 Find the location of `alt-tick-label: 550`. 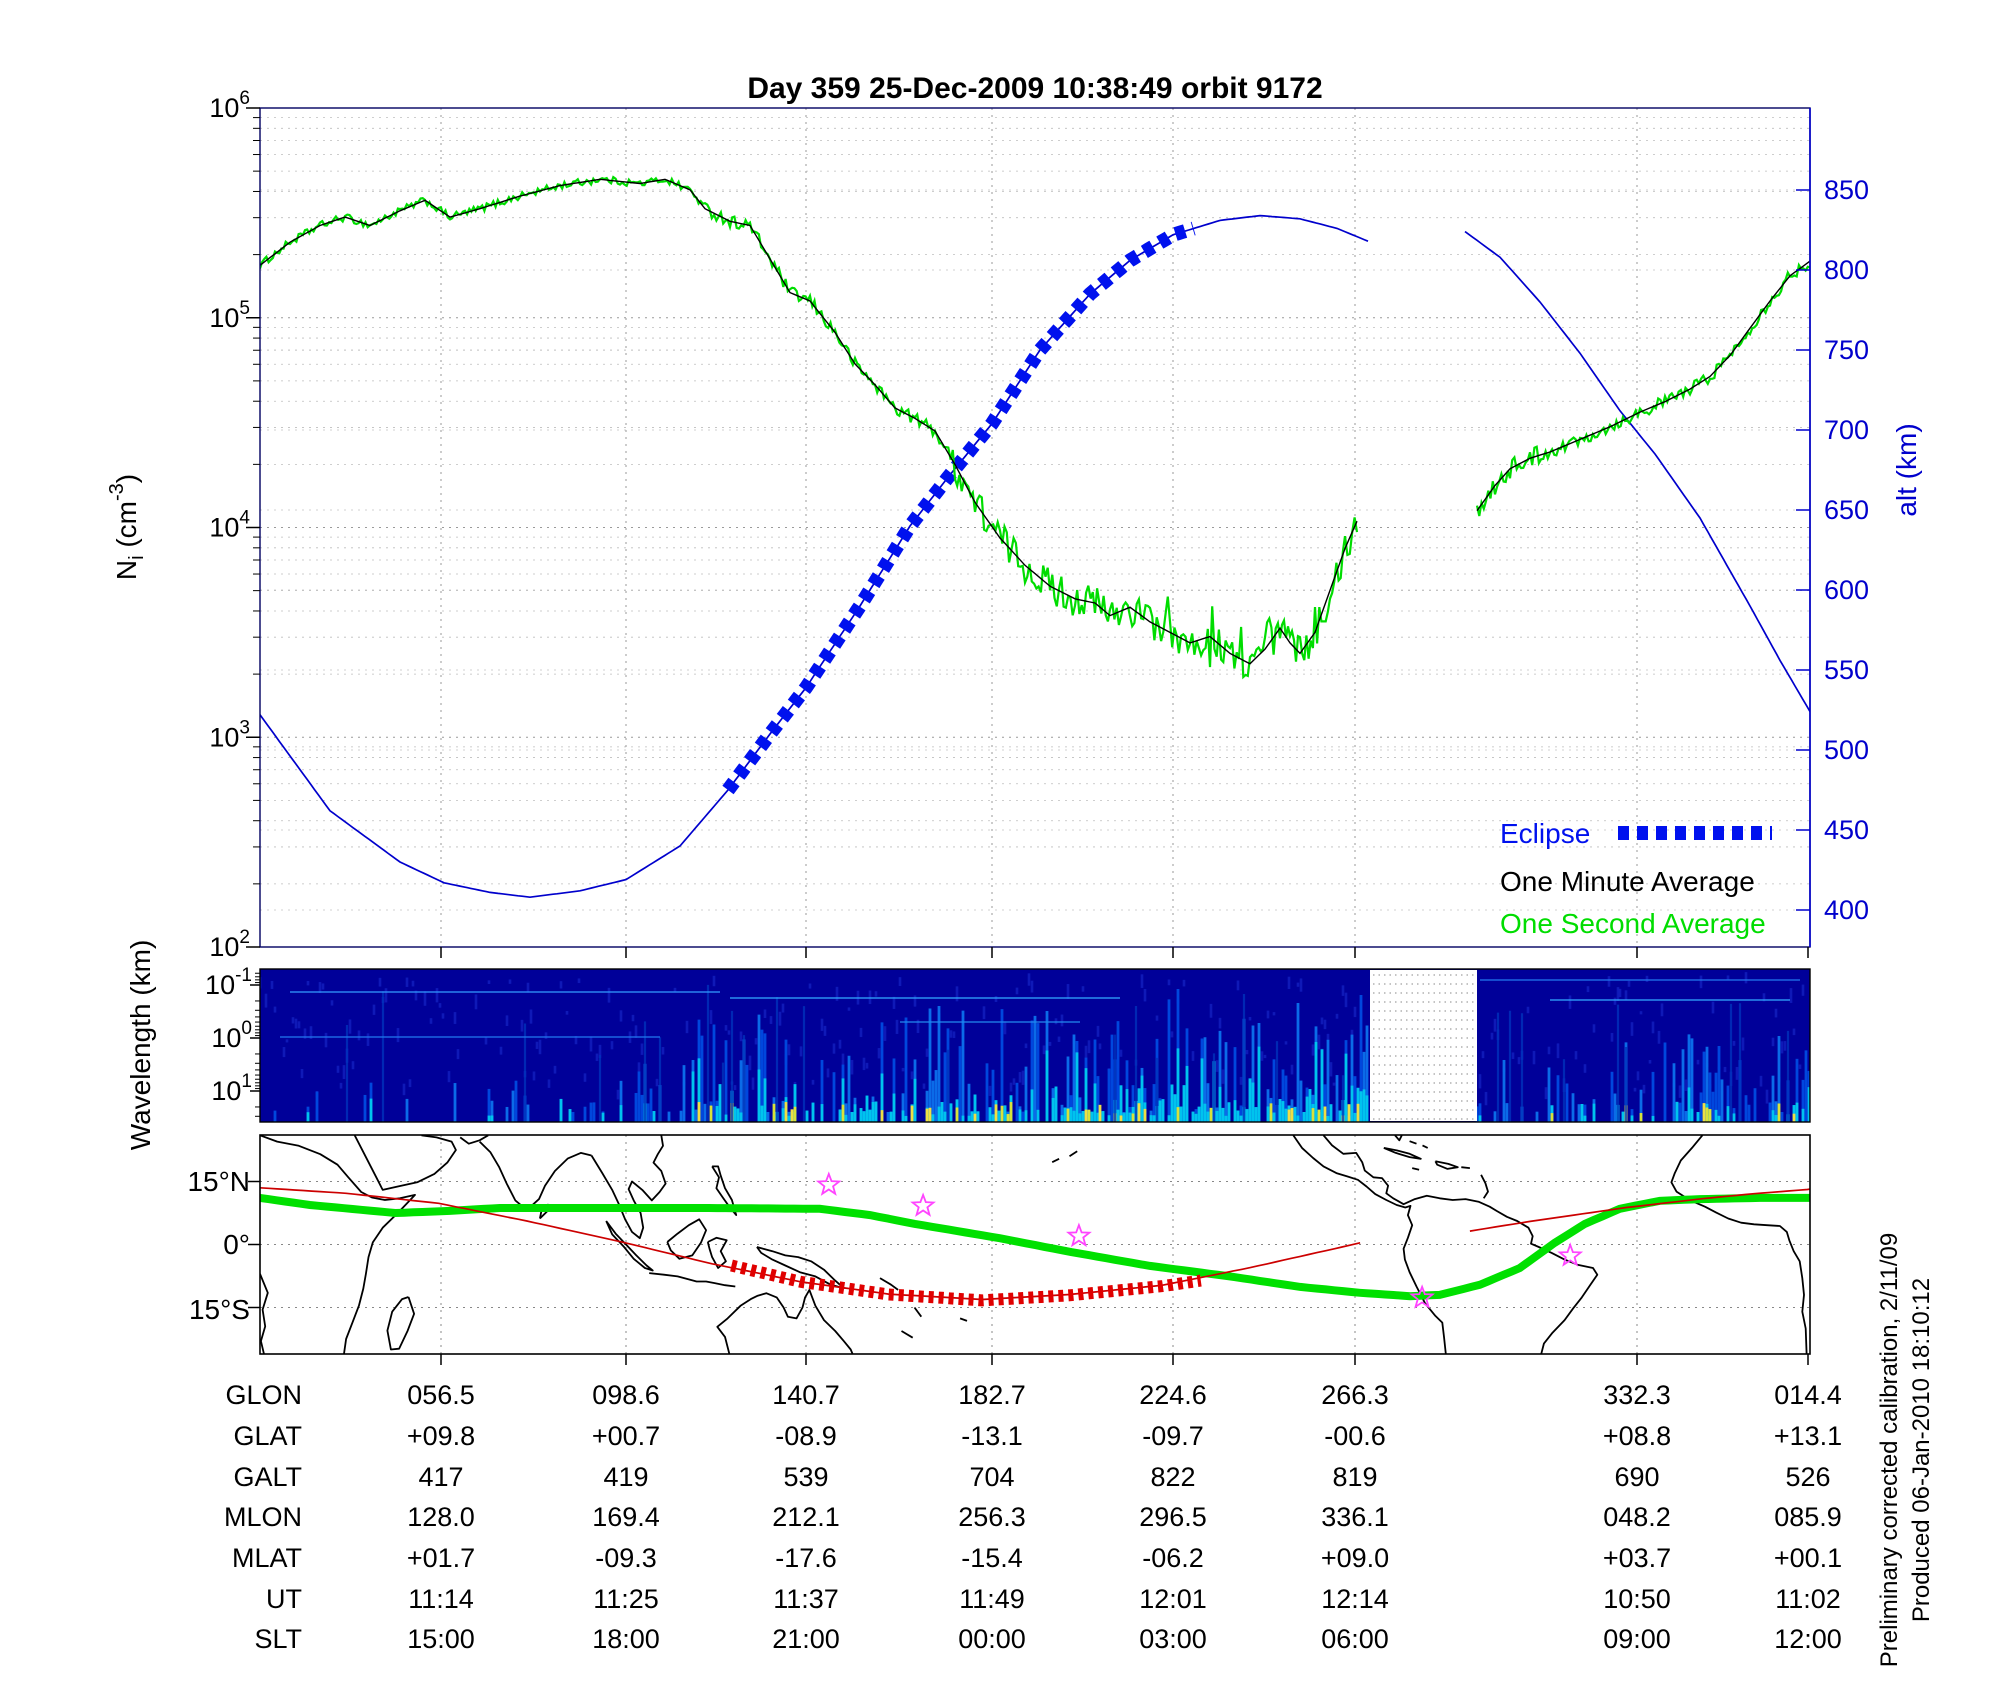

alt-tick-label: 550 is located at coordinates (1846, 670).